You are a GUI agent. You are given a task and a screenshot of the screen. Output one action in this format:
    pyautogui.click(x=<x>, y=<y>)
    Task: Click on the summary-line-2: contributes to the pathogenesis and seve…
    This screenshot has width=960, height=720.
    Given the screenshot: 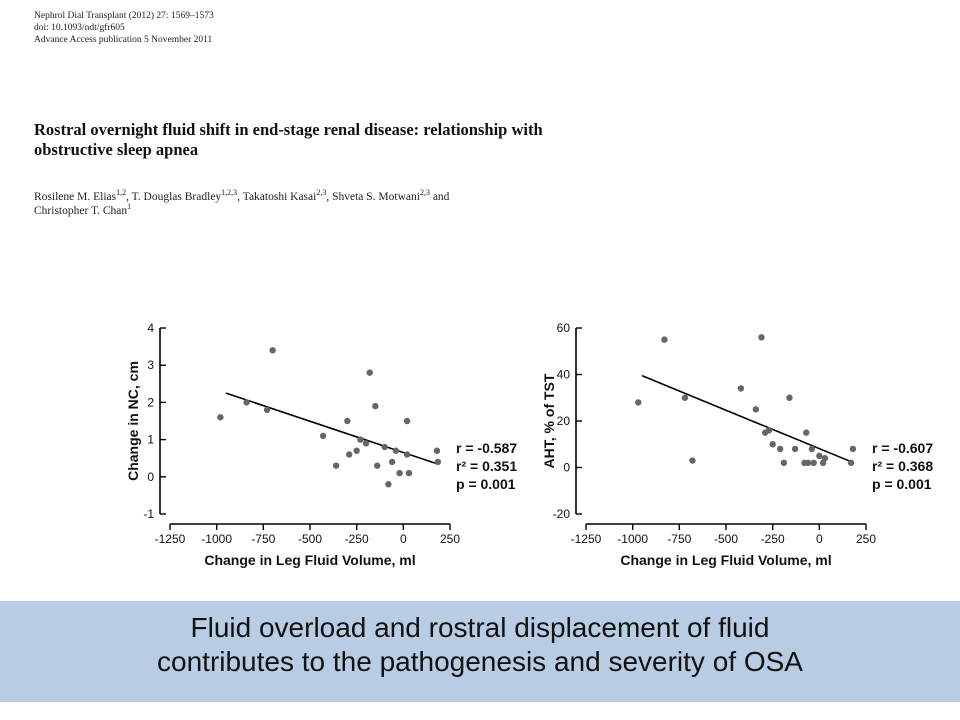 What is the action you would take?
    pyautogui.click(x=480, y=661)
    